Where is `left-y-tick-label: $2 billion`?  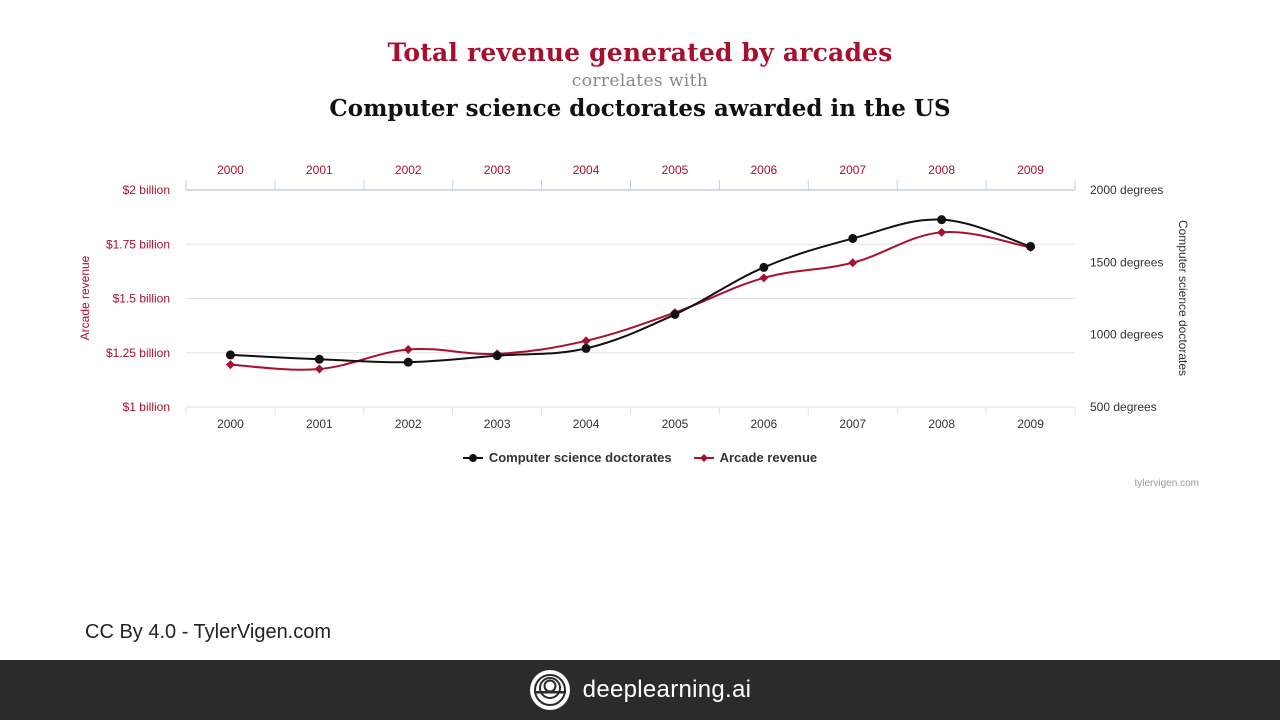
left-y-tick-label: $2 billion is located at coordinates (146, 190).